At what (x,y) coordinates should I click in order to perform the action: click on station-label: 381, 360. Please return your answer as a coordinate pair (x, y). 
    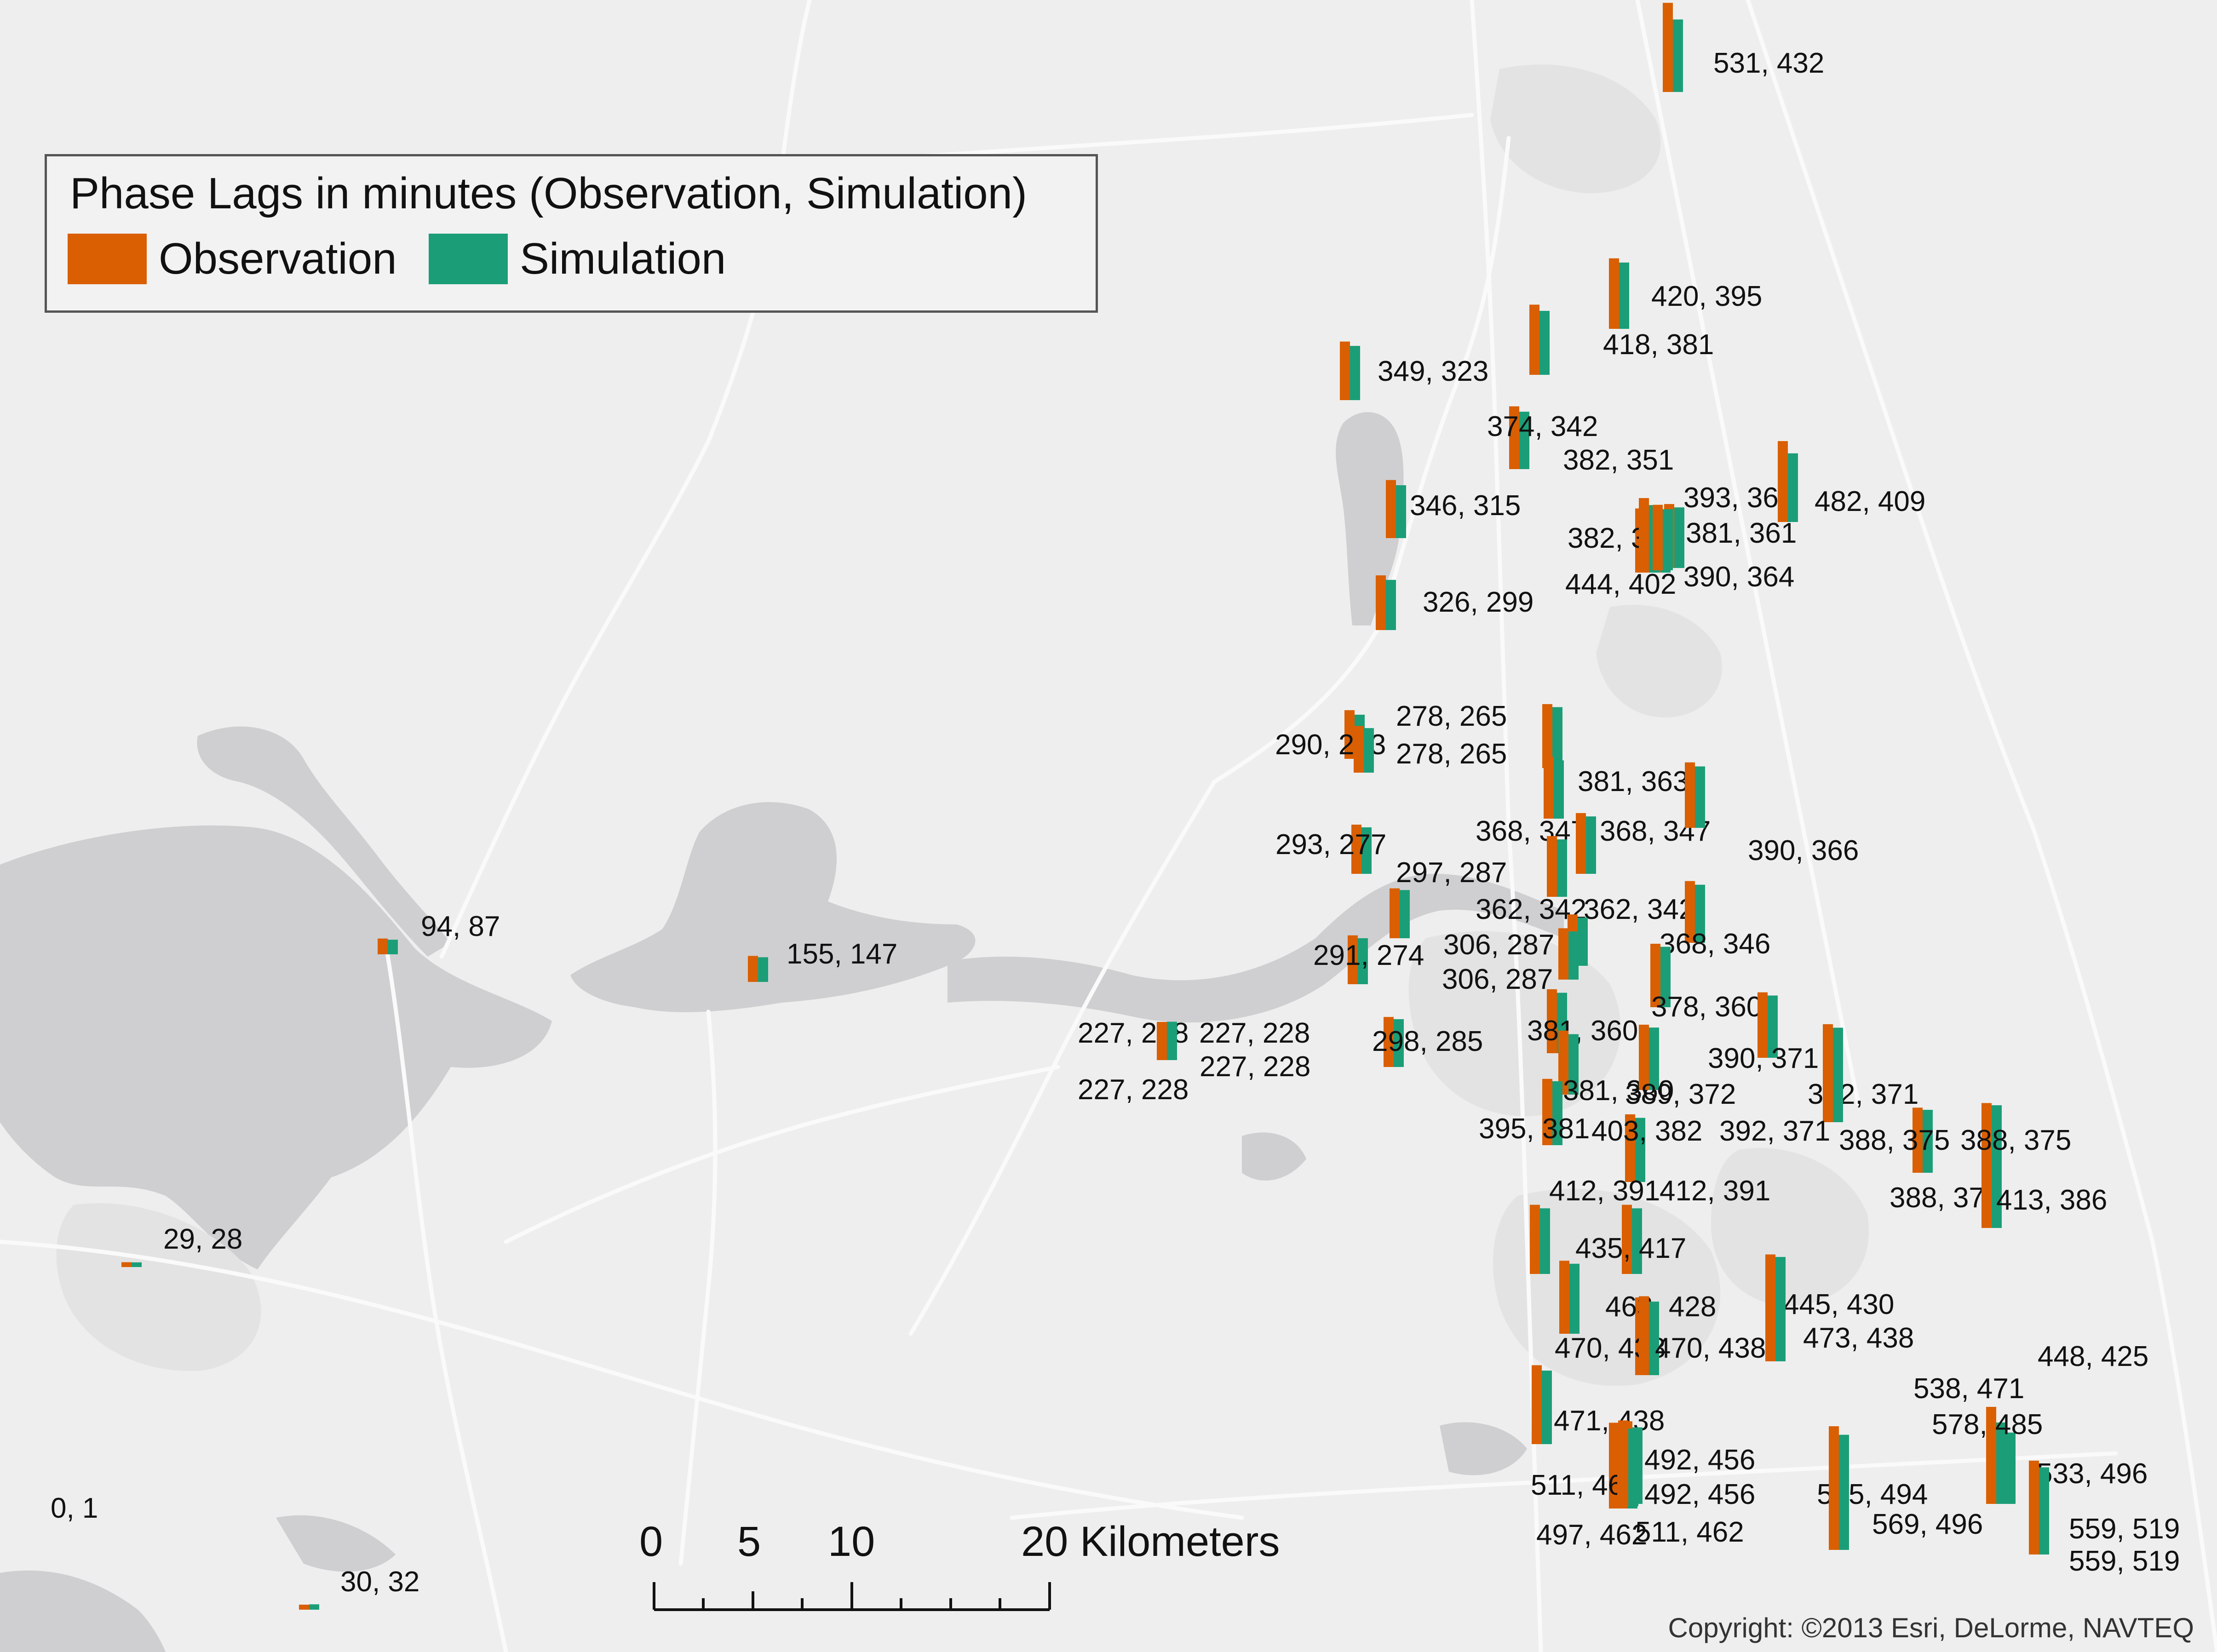
    Looking at the image, I should click on (1582, 1031).